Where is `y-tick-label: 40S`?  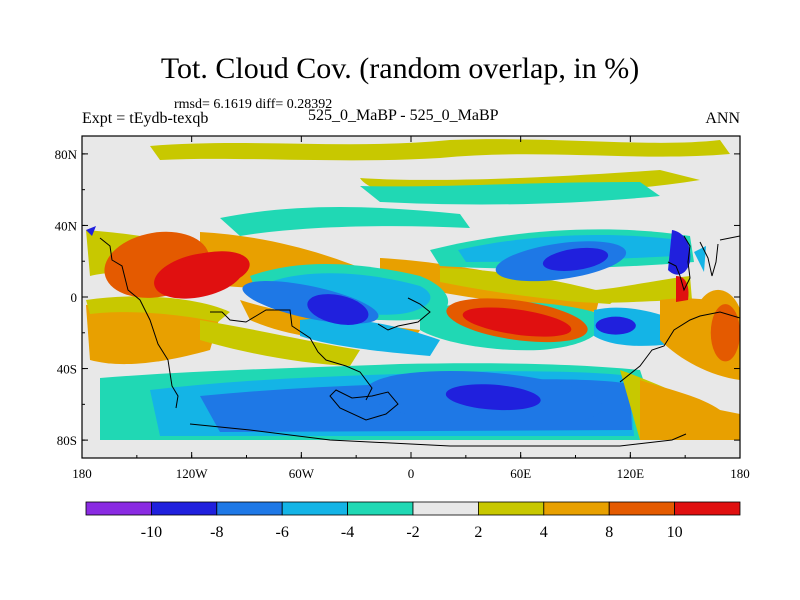 y-tick-label: 40S is located at coordinates (67, 369).